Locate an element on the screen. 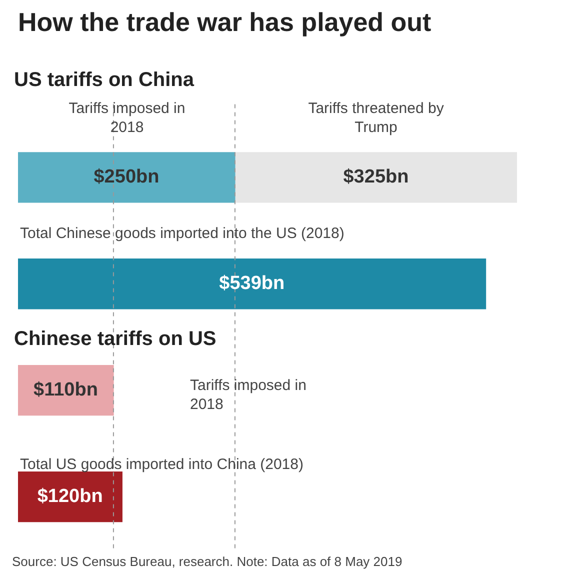 Image resolution: width=577 pixels, height=572 pixels. data-label: $325bn is located at coordinates (376, 177).